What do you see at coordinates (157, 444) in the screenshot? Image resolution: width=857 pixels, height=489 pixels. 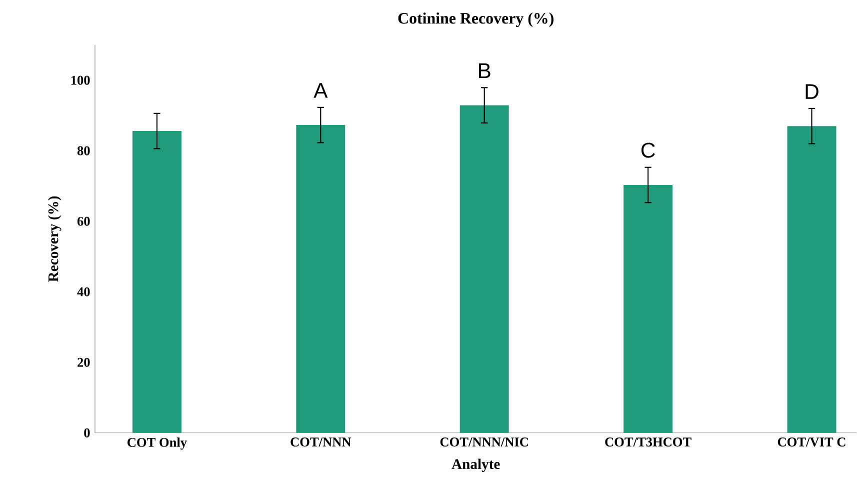 I see `x-tick-label: COT Only` at bounding box center [157, 444].